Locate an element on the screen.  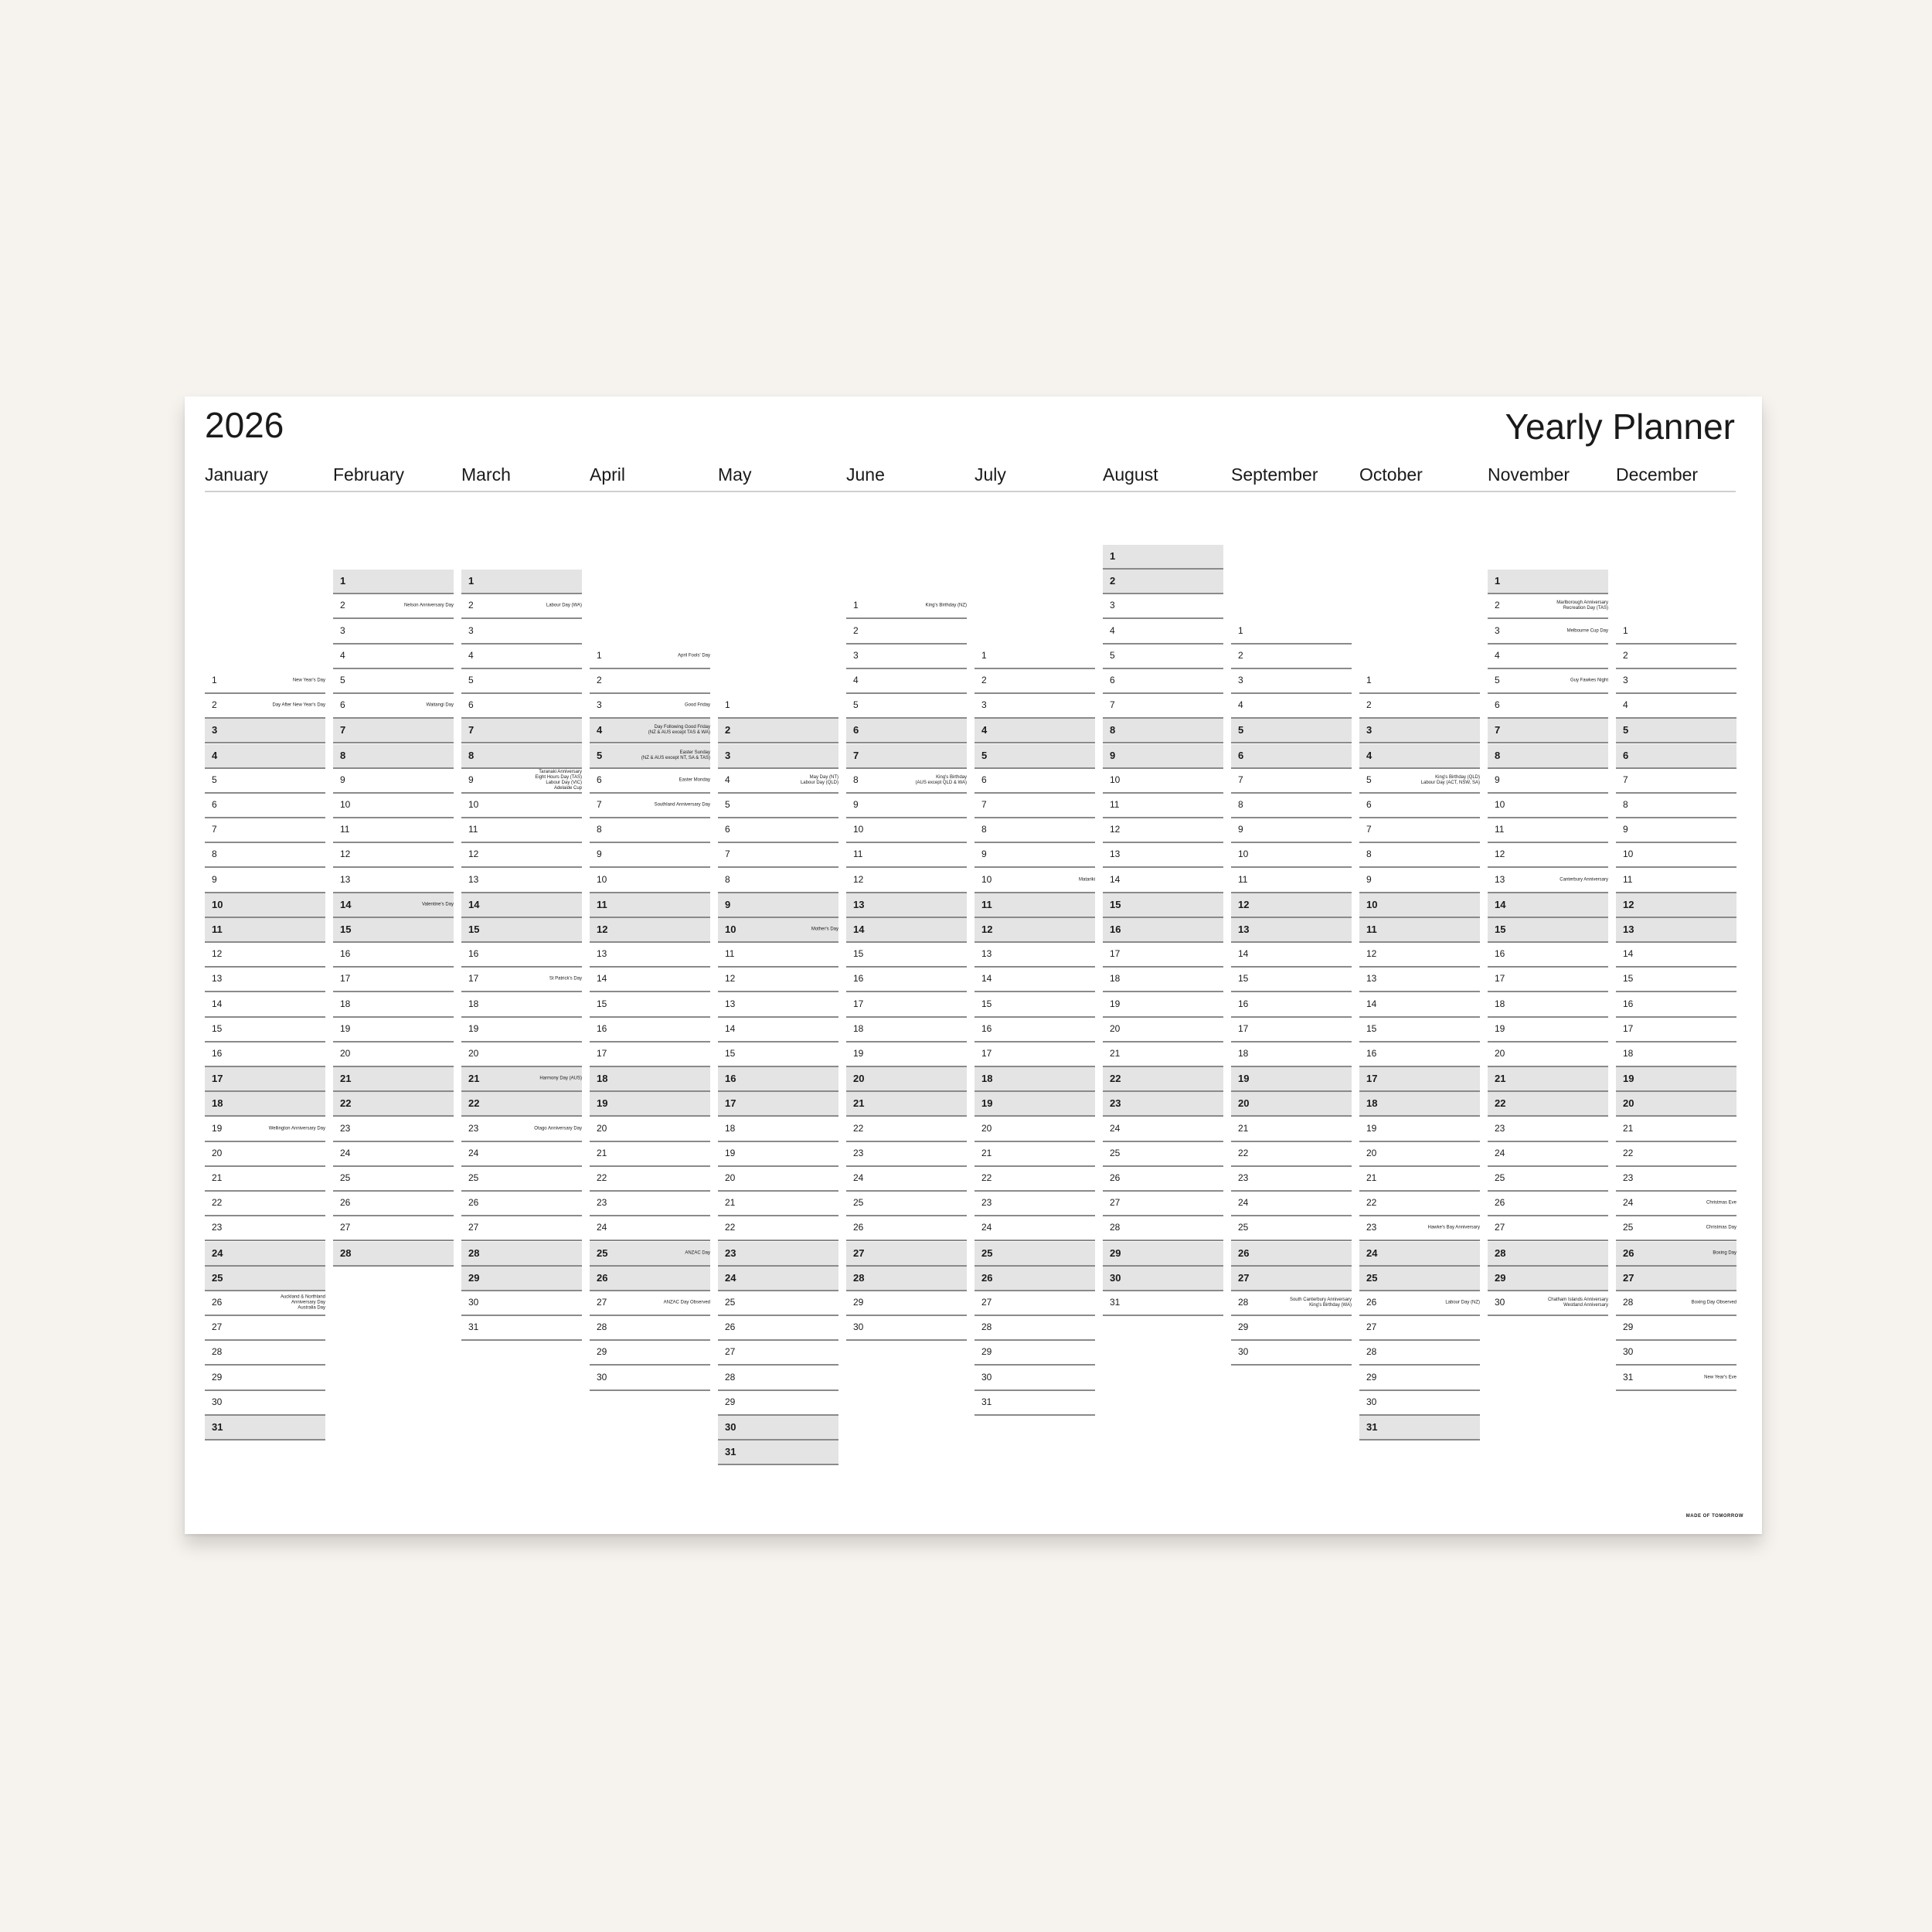
day-row: 4 May Day (NT) Labour Day (QLD) is located at coordinates (778, 781).